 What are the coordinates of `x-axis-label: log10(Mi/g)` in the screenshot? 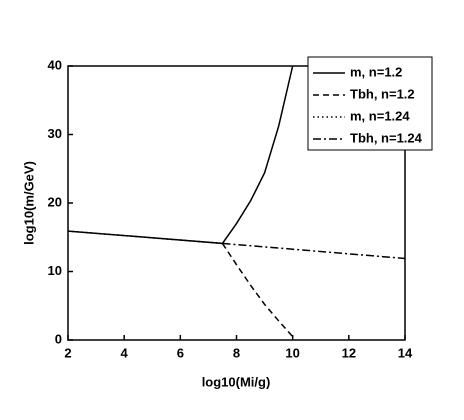 It's located at (236, 381).